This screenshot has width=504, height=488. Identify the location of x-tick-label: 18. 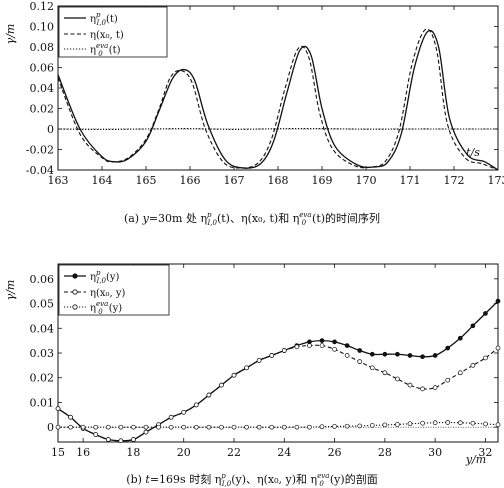
(133, 452).